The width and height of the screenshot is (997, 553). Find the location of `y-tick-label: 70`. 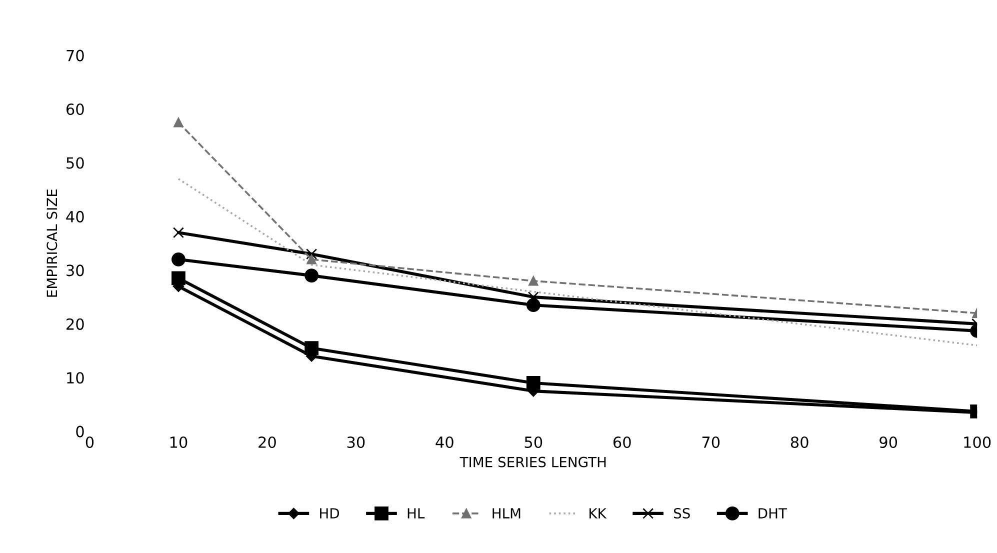

y-tick-label: 70 is located at coordinates (75, 56).